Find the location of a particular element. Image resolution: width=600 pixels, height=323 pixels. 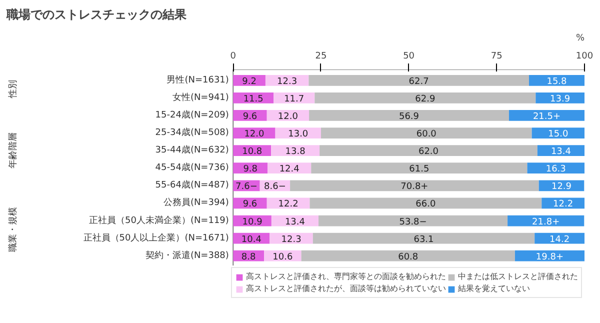

data-label: 61.5 is located at coordinates (419, 169).